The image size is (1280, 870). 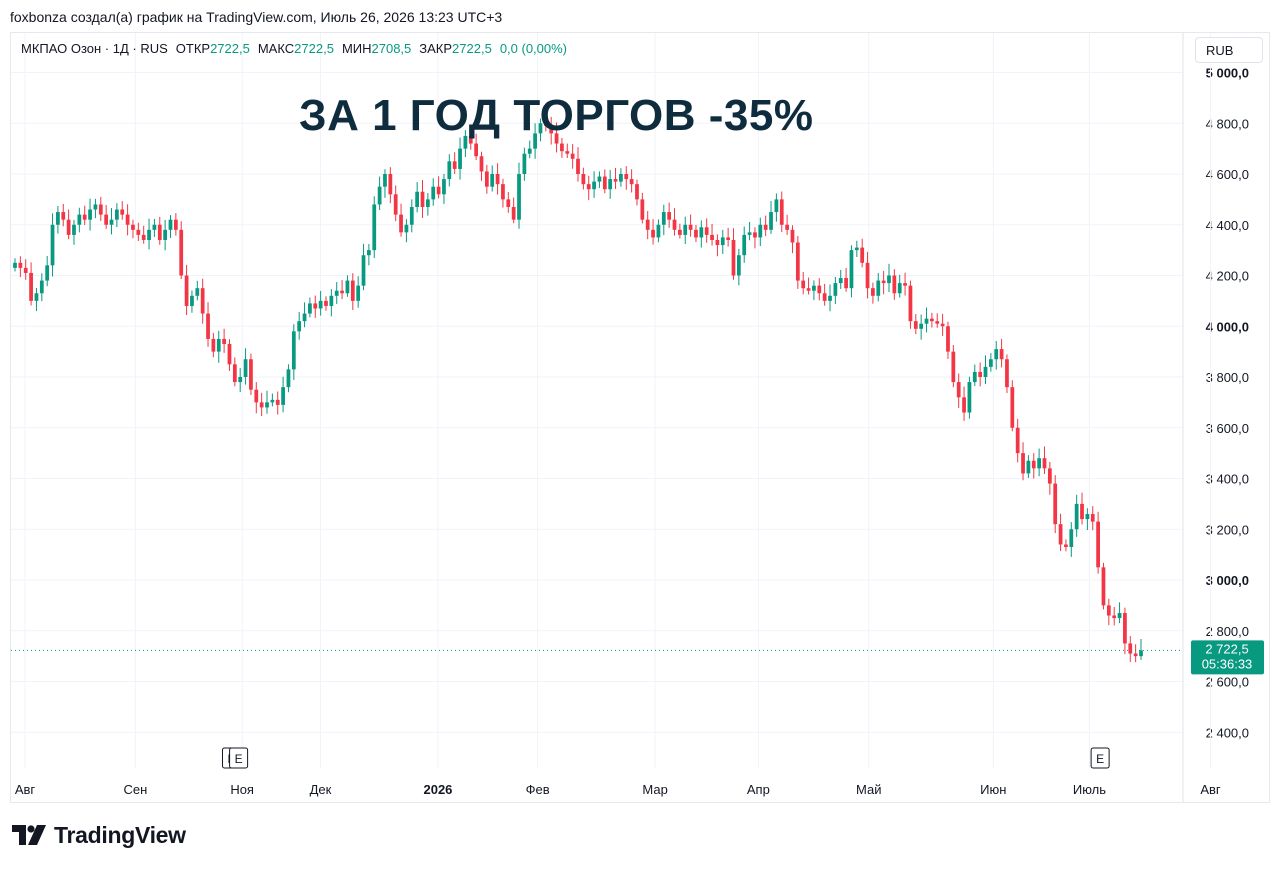 What do you see at coordinates (556, 115) in the screenshot?
I see `chart-annotation-text: ЗА 1 ГОД ТОРГОВ -35%` at bounding box center [556, 115].